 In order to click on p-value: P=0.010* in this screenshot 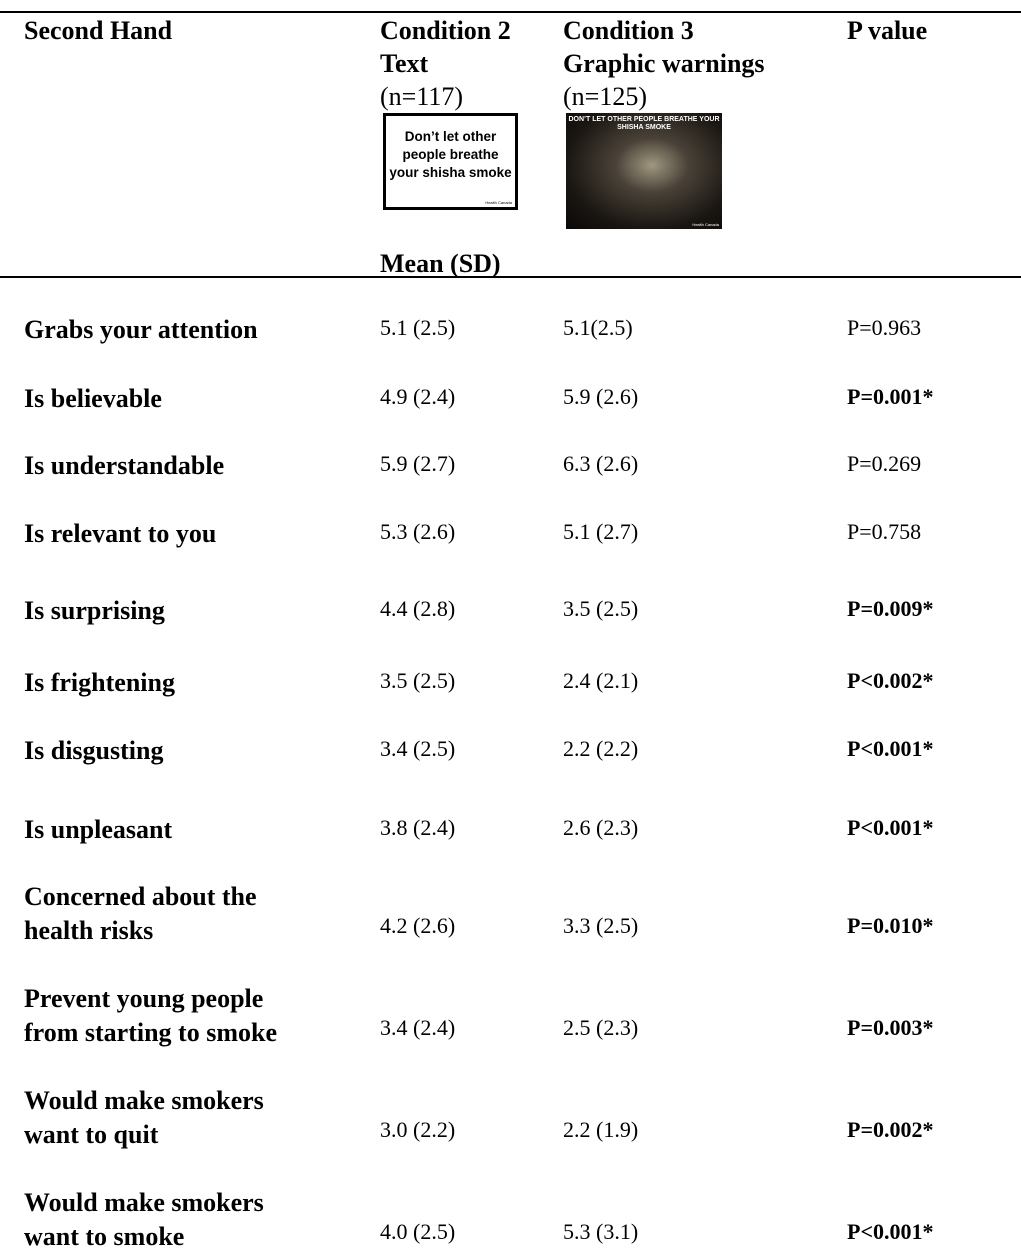, I will do `click(890, 925)`.